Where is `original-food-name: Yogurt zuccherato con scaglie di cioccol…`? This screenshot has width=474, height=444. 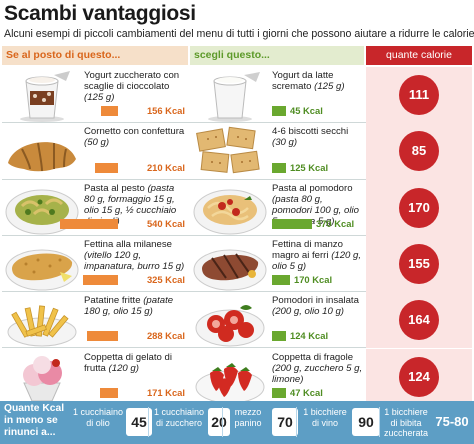 original-food-name: Yogurt zuccherato con scaglie di cioccol… is located at coordinates (135, 86).